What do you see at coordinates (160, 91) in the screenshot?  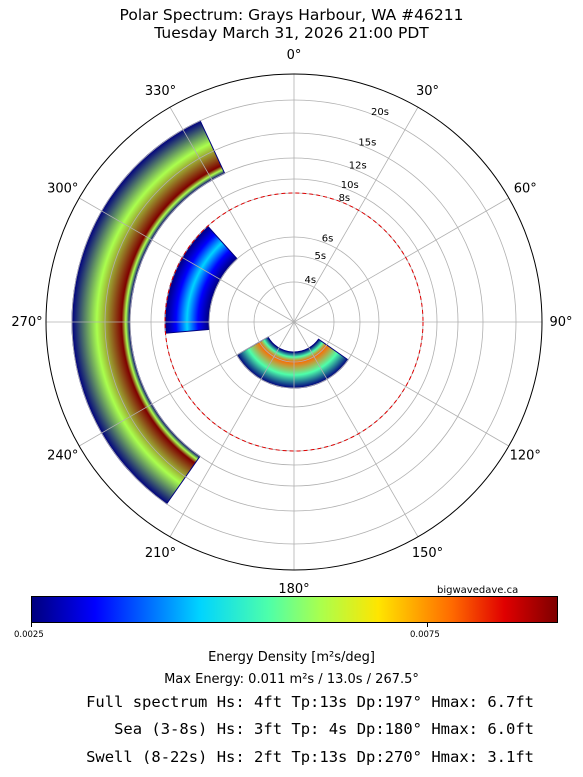 I see `angle-tick-label: 330°` at bounding box center [160, 91].